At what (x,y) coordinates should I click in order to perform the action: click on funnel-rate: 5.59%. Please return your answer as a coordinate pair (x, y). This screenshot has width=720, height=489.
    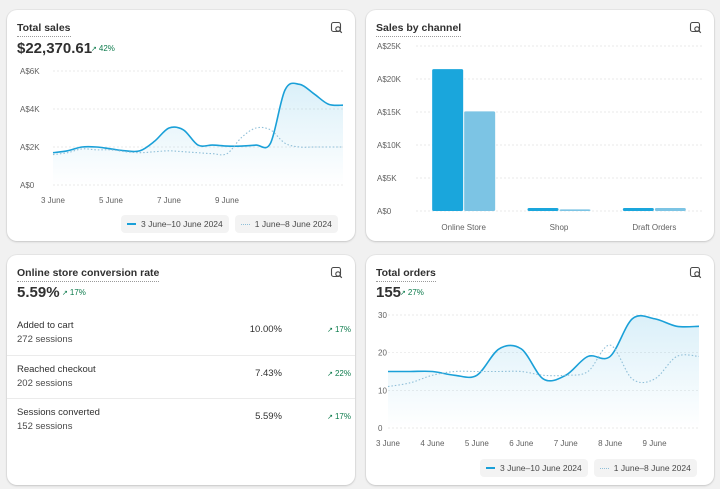
    Looking at the image, I should click on (268, 416).